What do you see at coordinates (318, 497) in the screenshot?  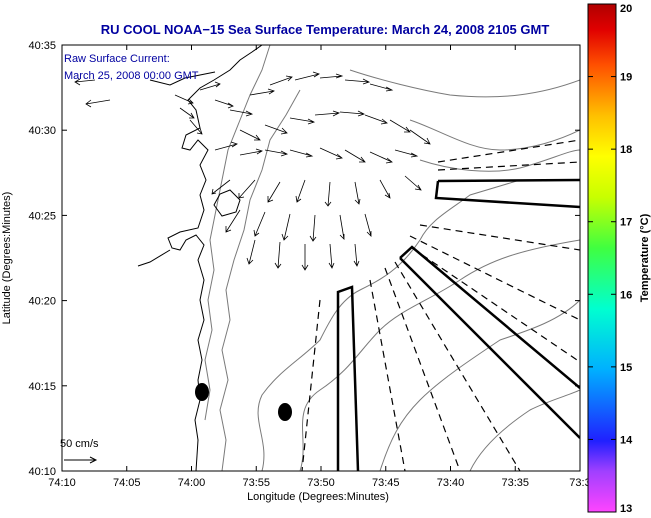 I see `x-axis-label: Longitude (Degrees:Minutes)` at bounding box center [318, 497].